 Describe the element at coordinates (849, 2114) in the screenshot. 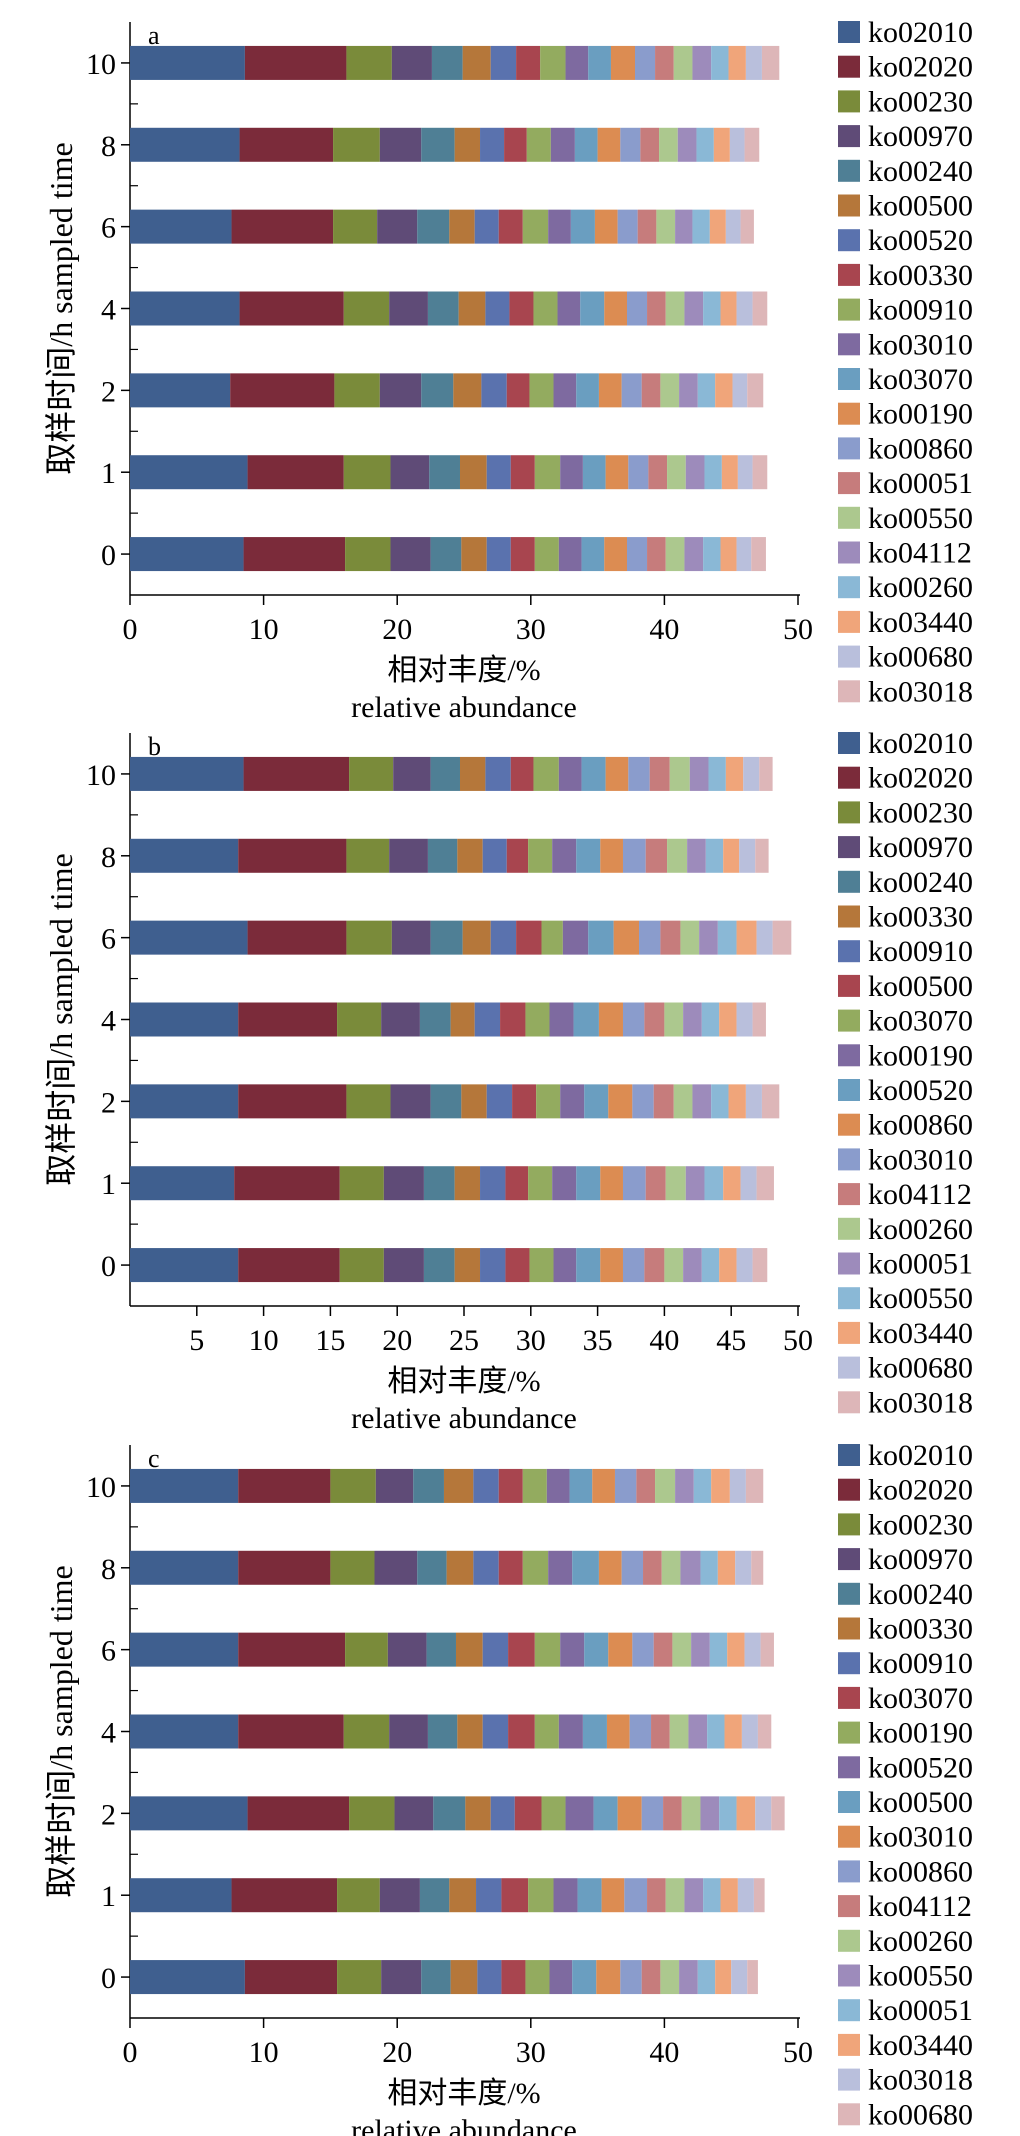

I see `legend-swatch-ko00680` at that location.